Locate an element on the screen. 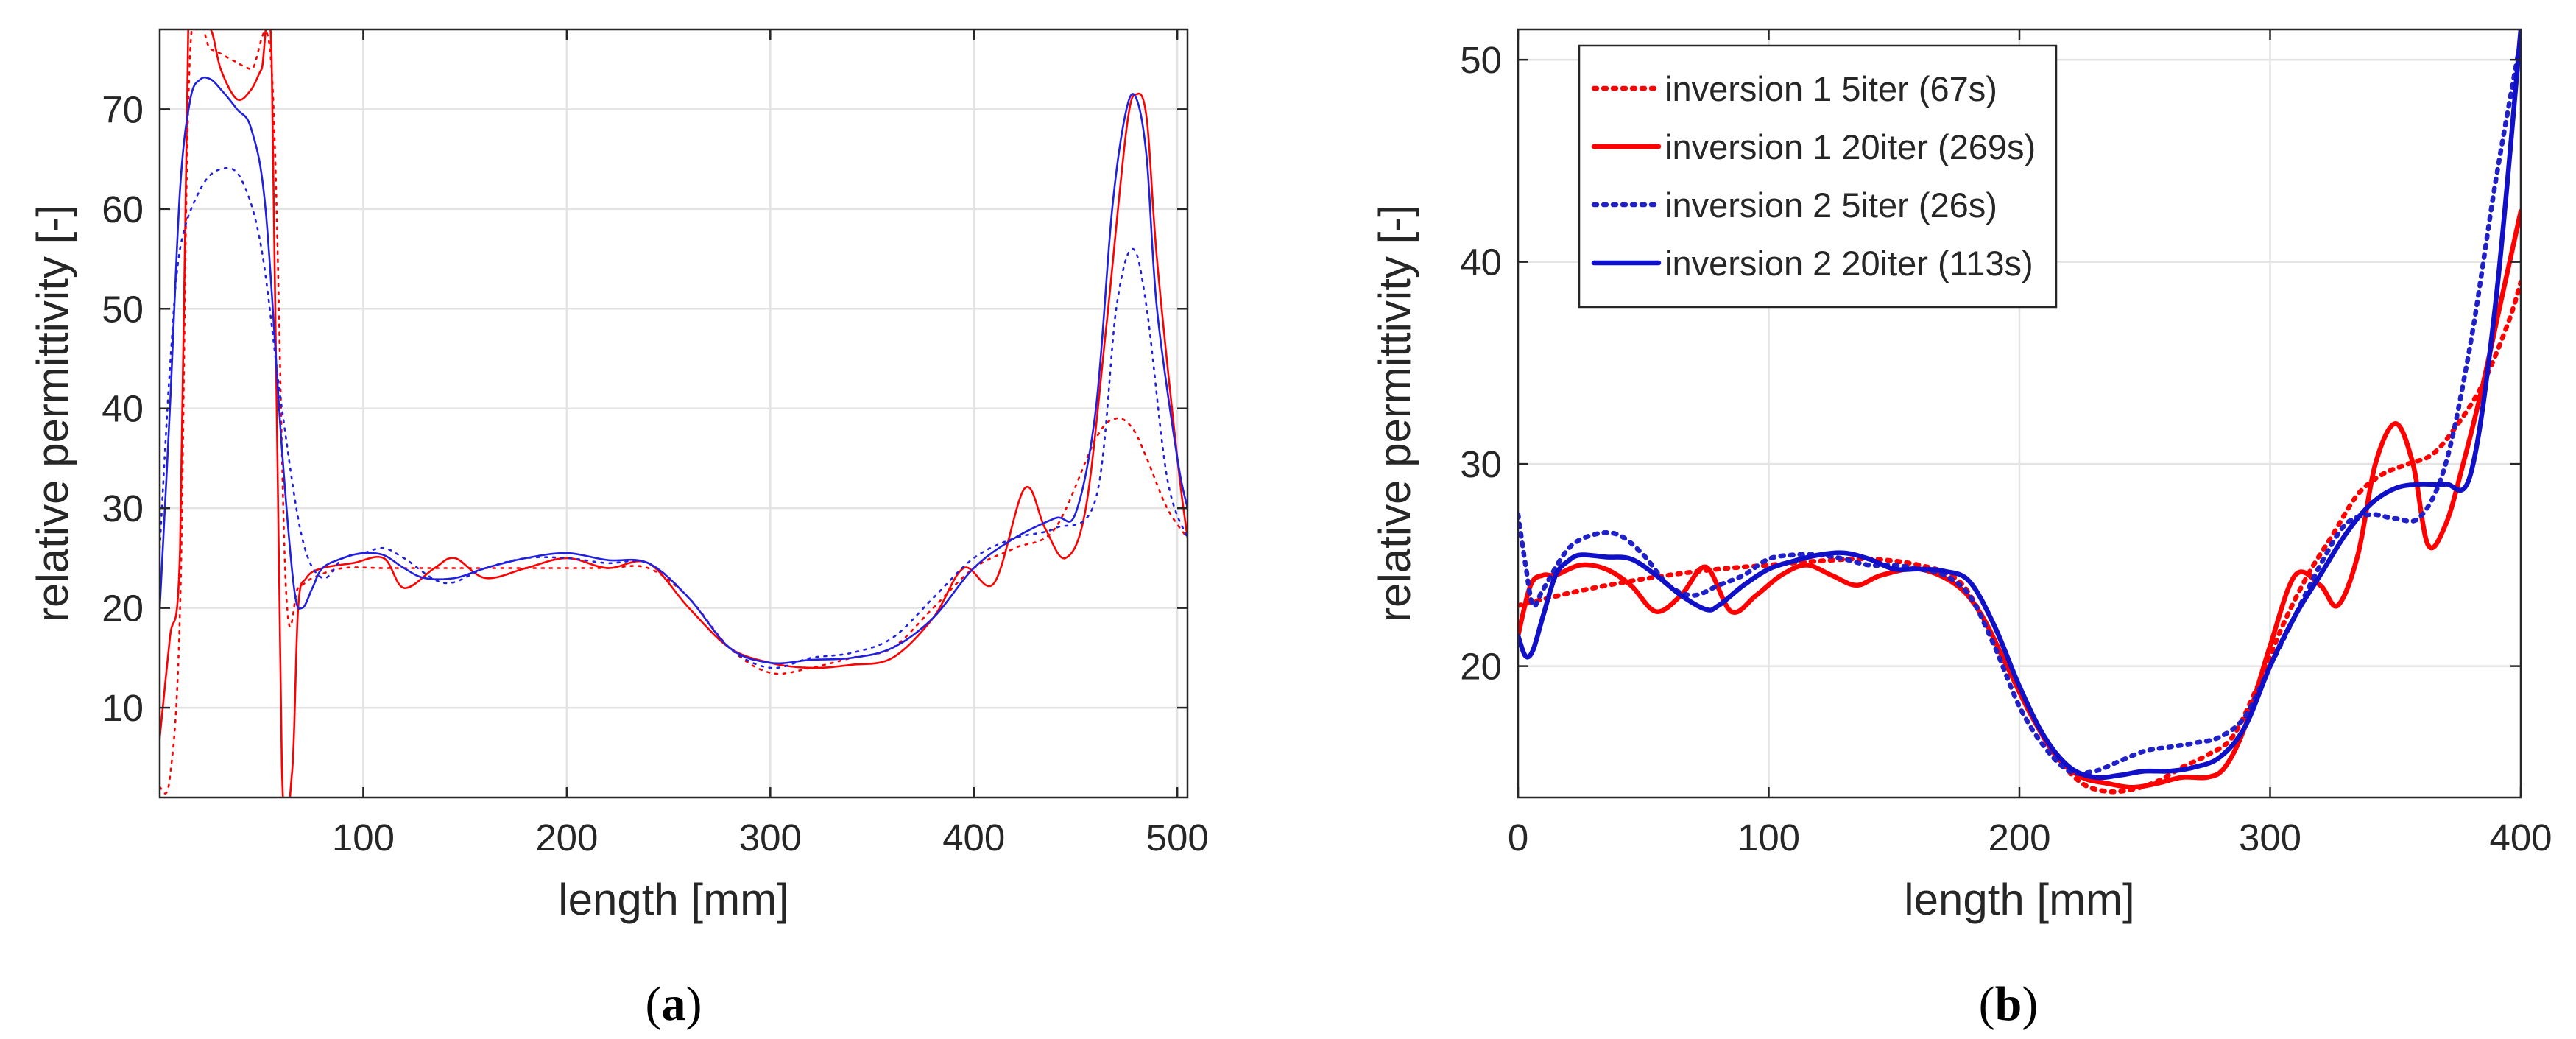 The width and height of the screenshot is (2576, 1039). legend-entry-2: inversion 1 20iter (269s) is located at coordinates (1850, 146).